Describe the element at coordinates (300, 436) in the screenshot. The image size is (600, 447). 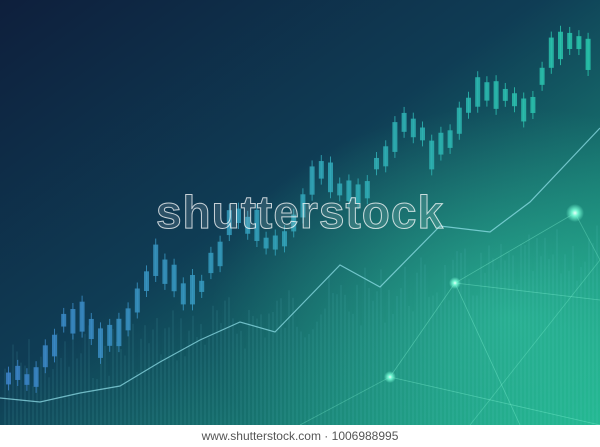
I see `footer-text: www.shutterstock.com · 1006988995` at that location.